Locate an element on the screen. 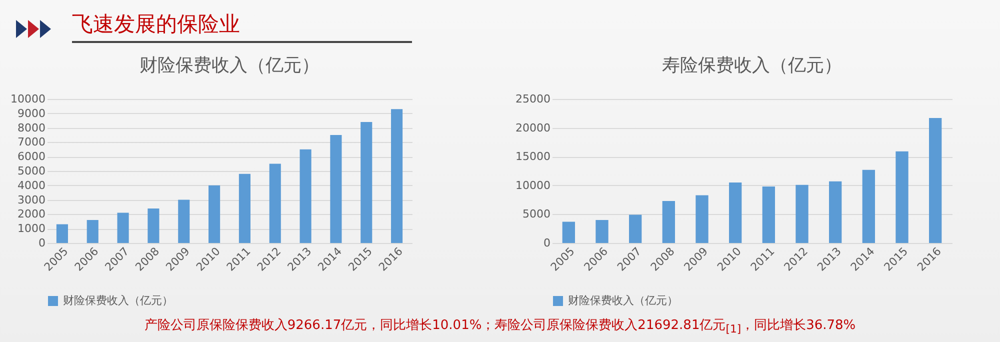 Image resolution: width=1000 pixels, height=342 pixels. text: 飞速发展的保险业 is located at coordinates (242, 26).